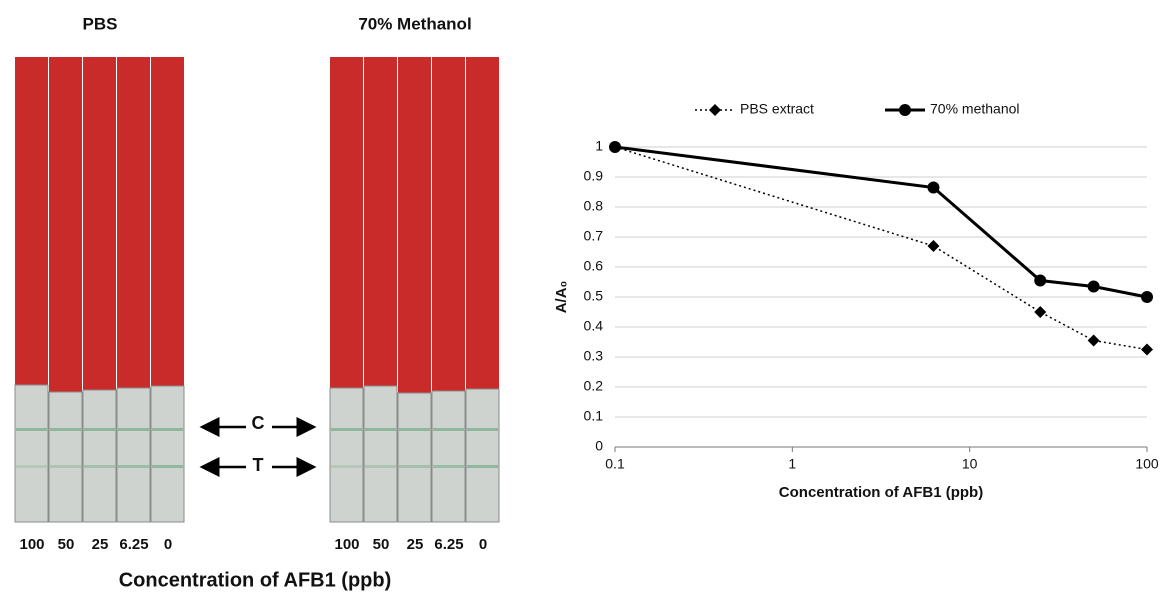  What do you see at coordinates (594, 266) in the screenshot?
I see `y-tick-label: 0.6` at bounding box center [594, 266].